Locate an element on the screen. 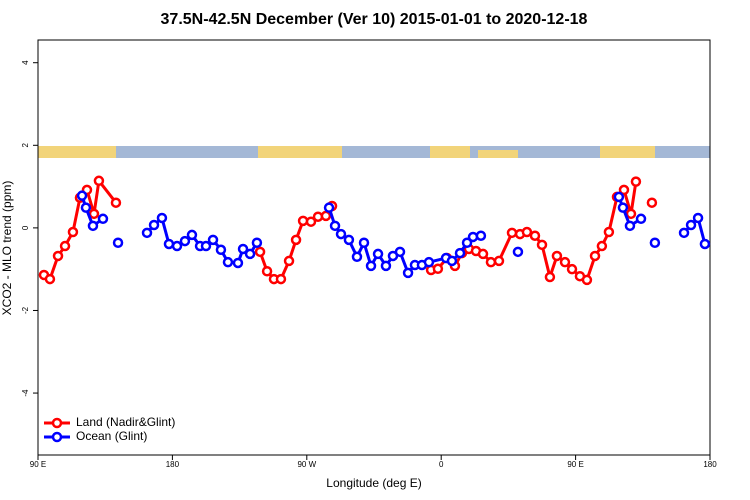 This screenshot has width=750, height=500. y-tick-label: 4 is located at coordinates (25, 62).